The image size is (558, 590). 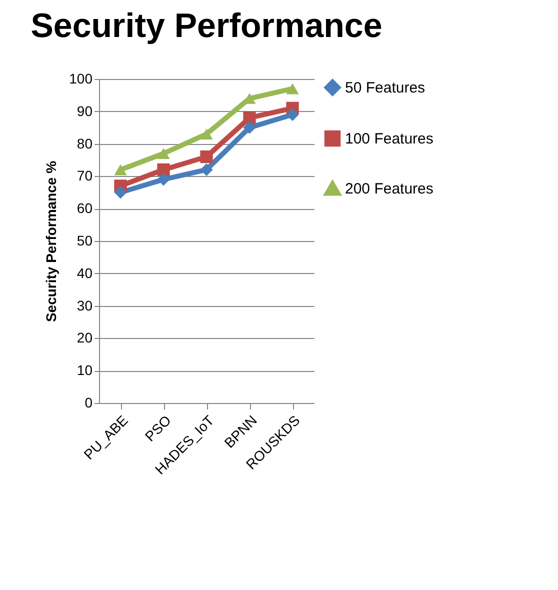 I want to click on y-tick-label: 10, so click(x=84, y=370).